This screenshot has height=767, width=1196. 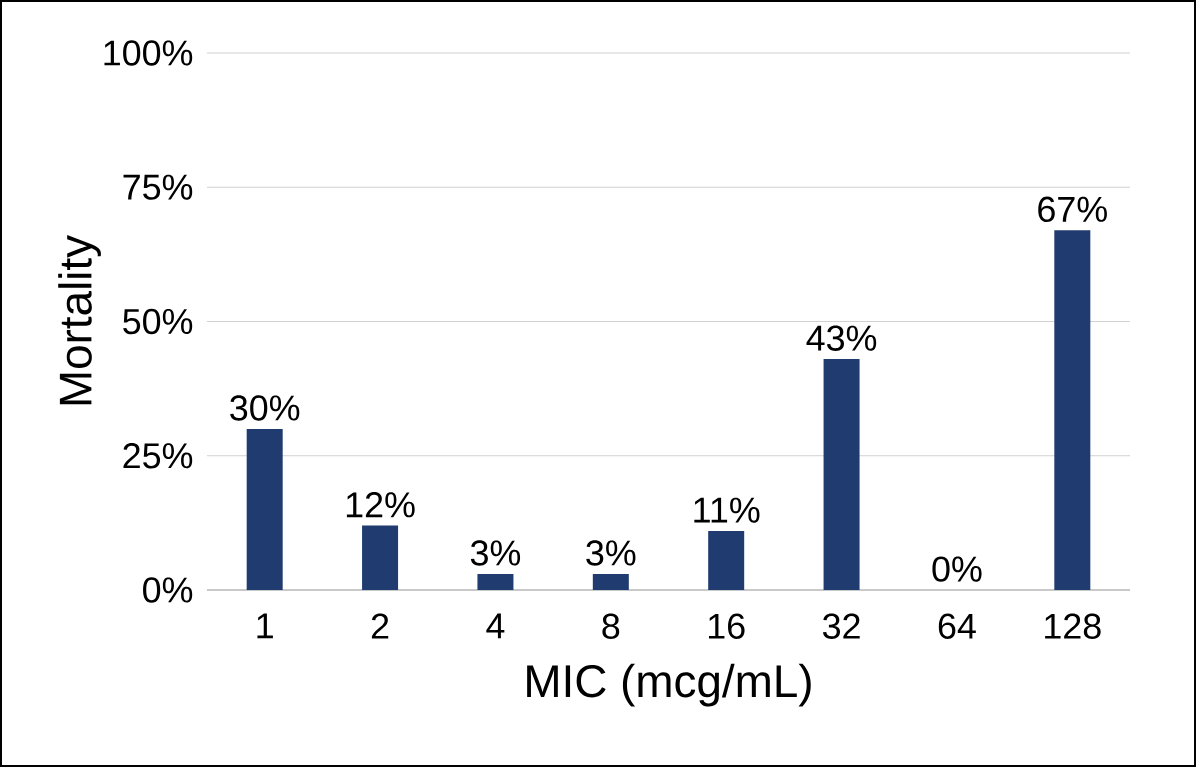 What do you see at coordinates (957, 569) in the screenshot?
I see `data-label: 0%` at bounding box center [957, 569].